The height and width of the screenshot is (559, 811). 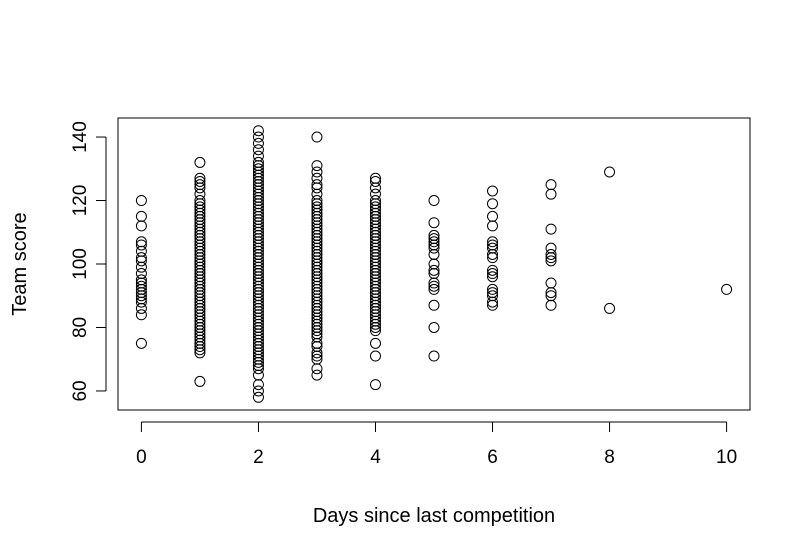 What do you see at coordinates (80, 327) in the screenshot?
I see `y-tick-label: 80` at bounding box center [80, 327].